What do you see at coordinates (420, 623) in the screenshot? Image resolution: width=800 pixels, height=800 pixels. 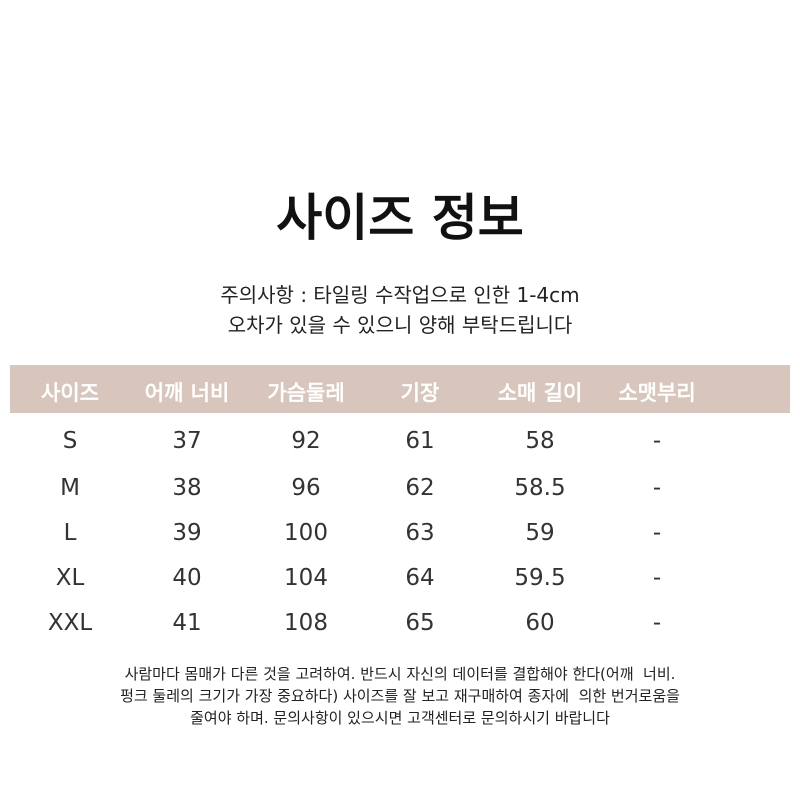 I see `table-cell: 65` at bounding box center [420, 623].